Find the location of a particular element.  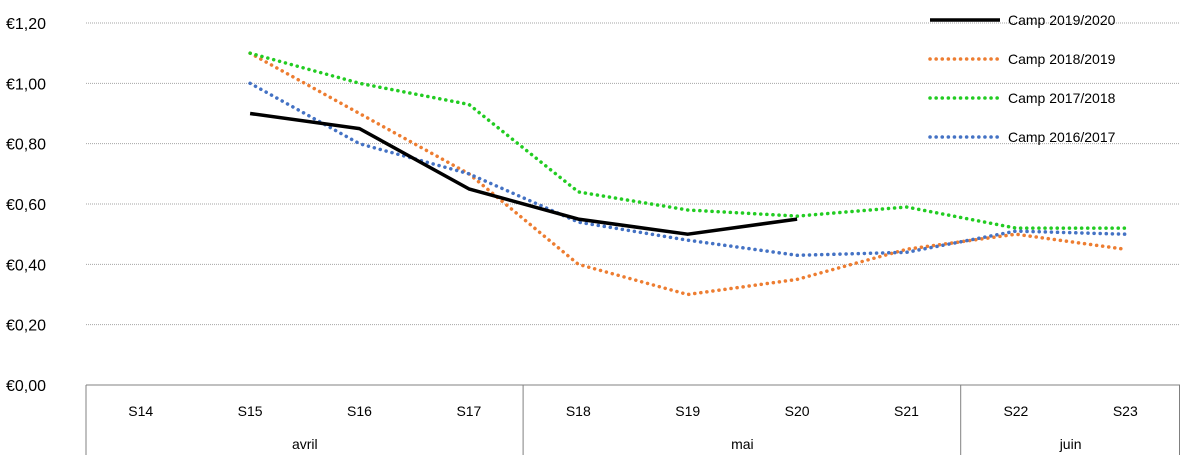

x-tick-label: S16 is located at coordinates (359, 411).